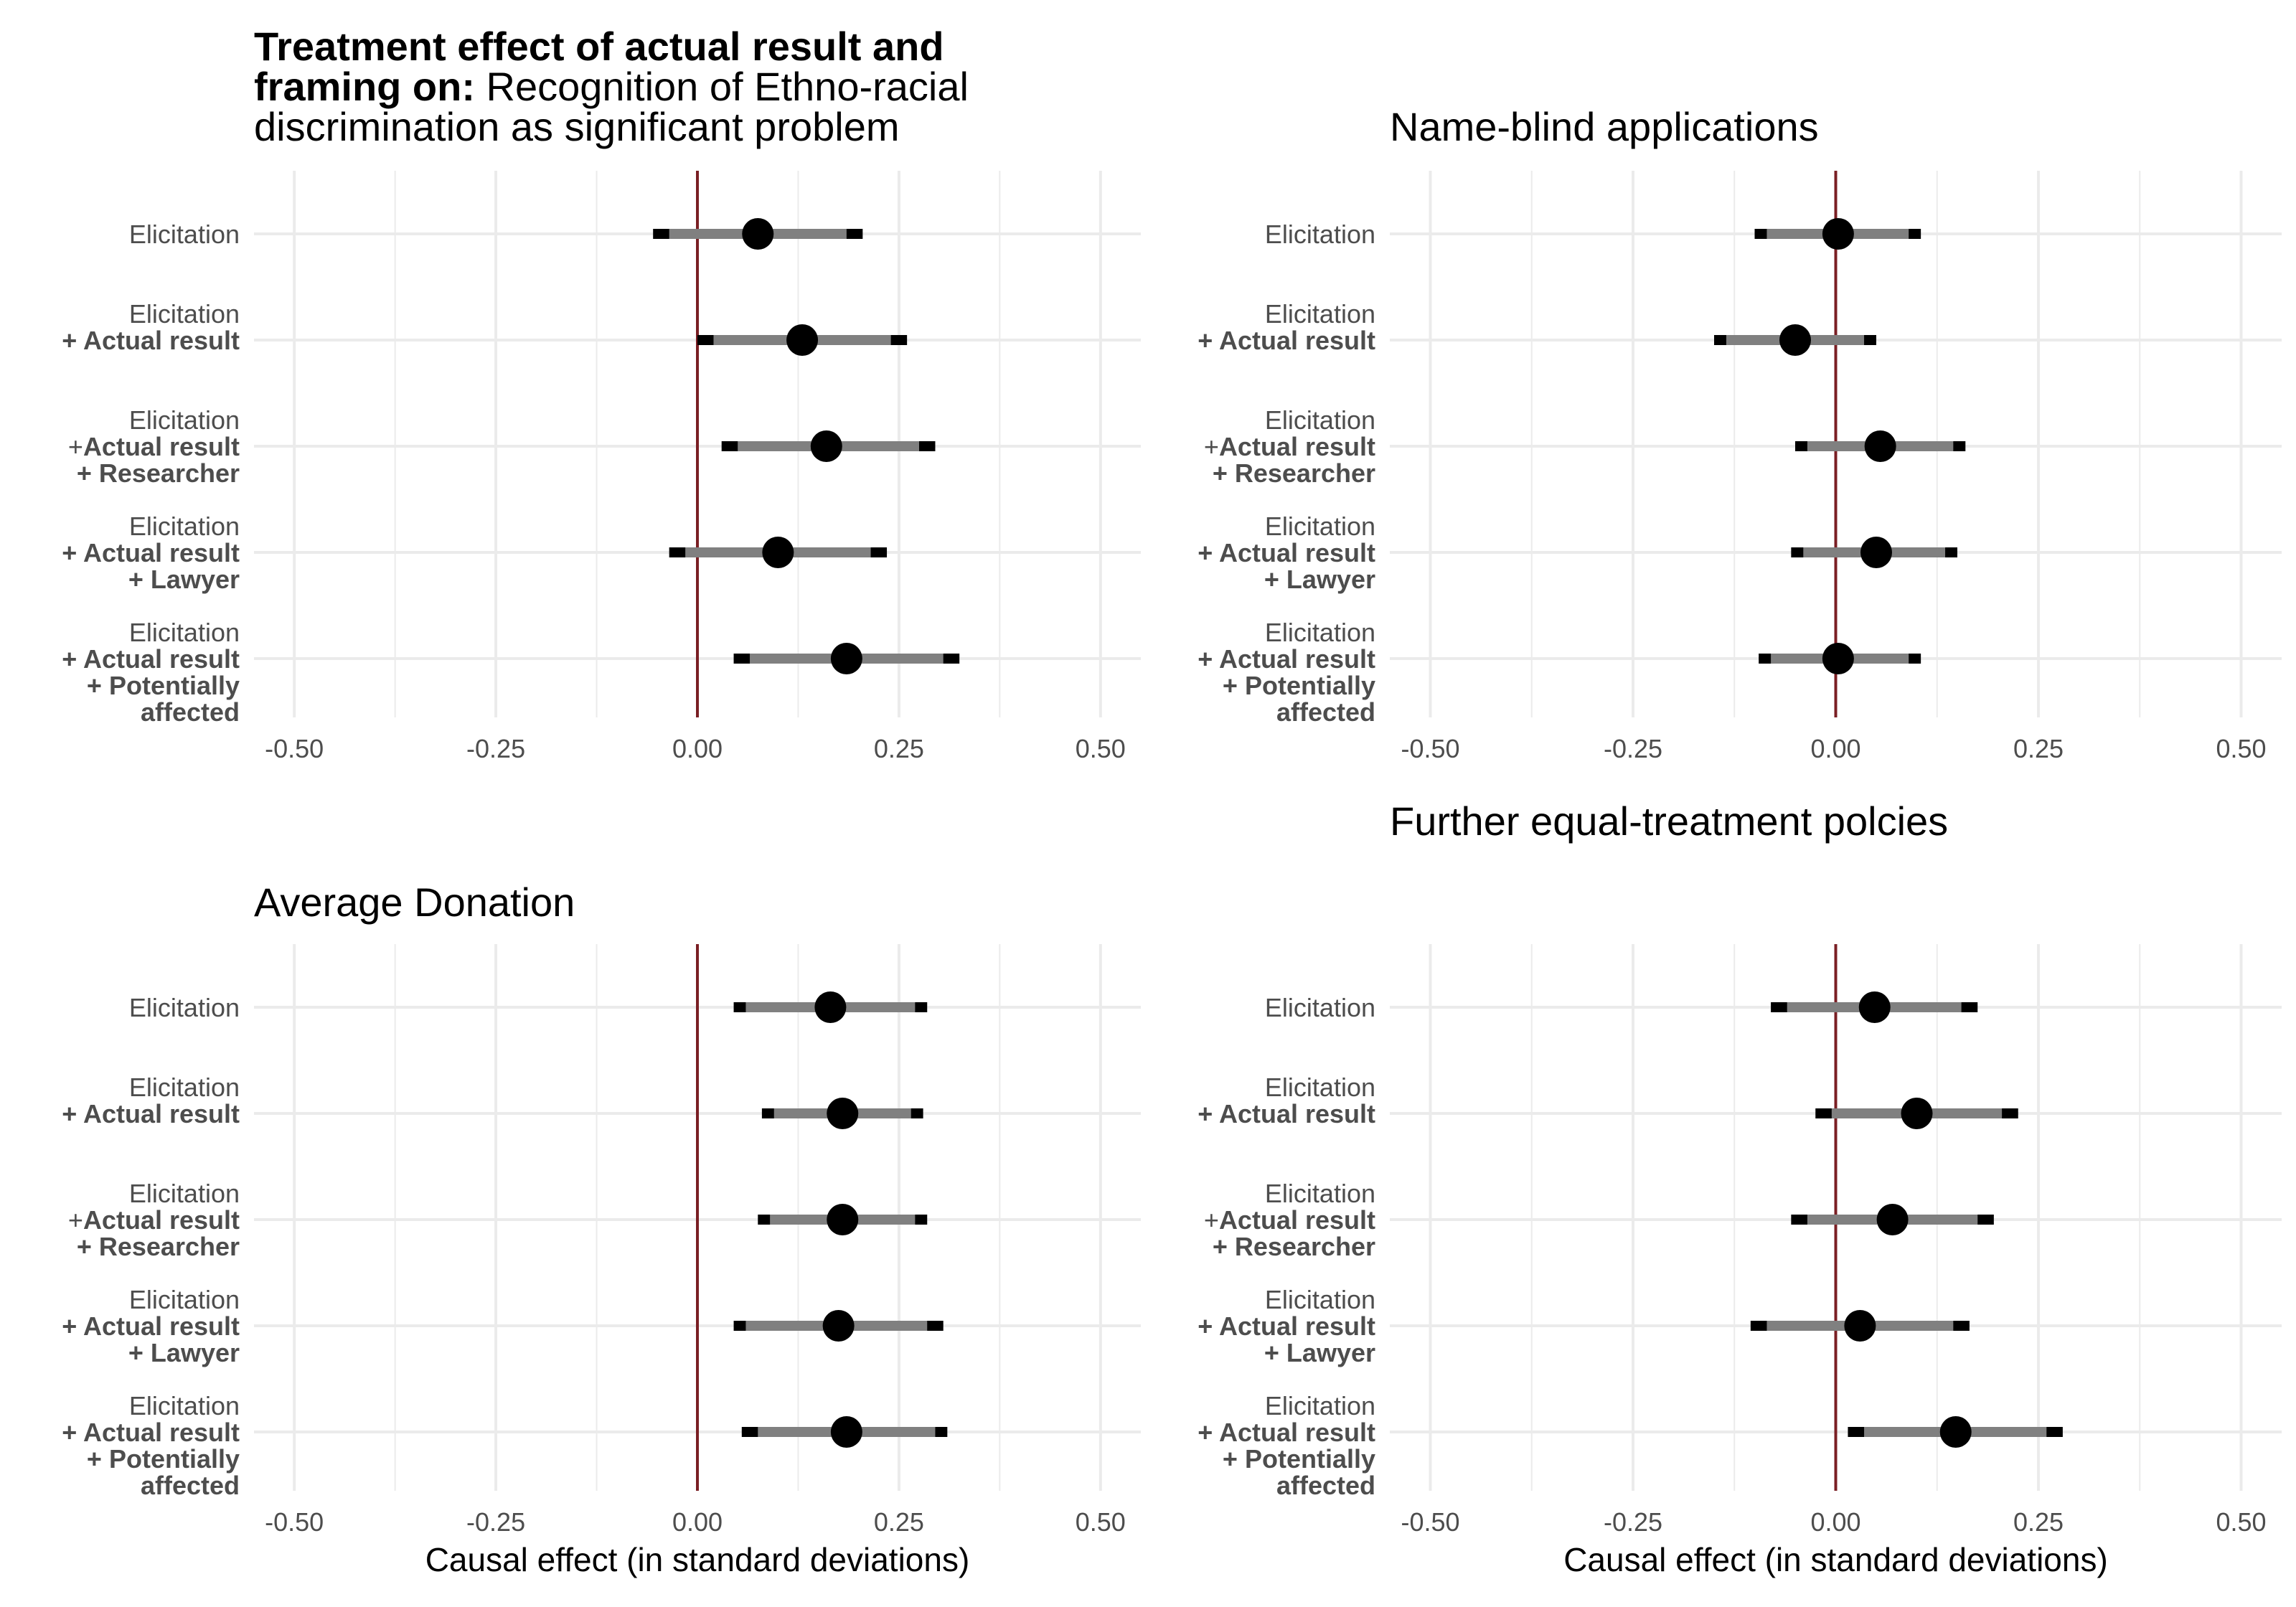  What do you see at coordinates (414, 902) in the screenshot?
I see `panel-title-text: Average Donation` at bounding box center [414, 902].